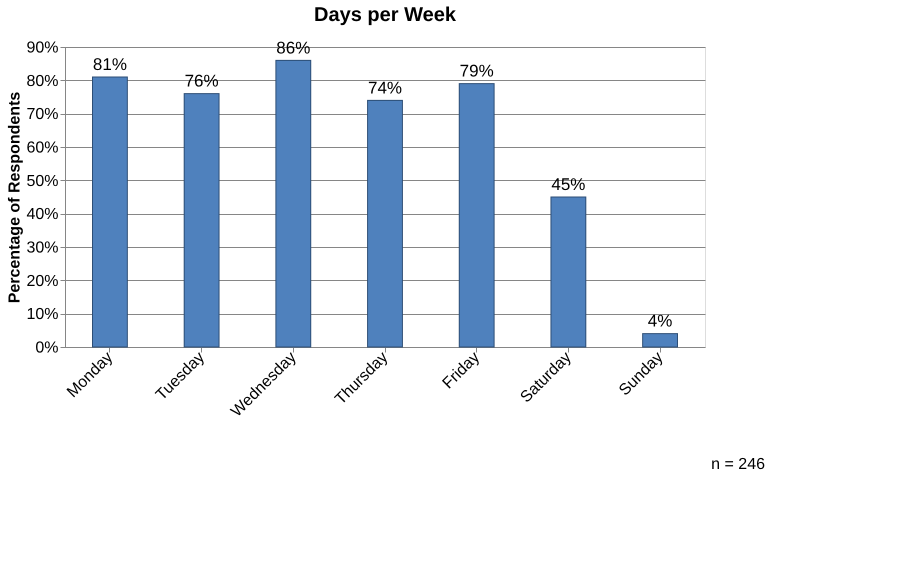 The image size is (907, 584). What do you see at coordinates (42, 281) in the screenshot?
I see `y-tick-label: 20%` at bounding box center [42, 281].